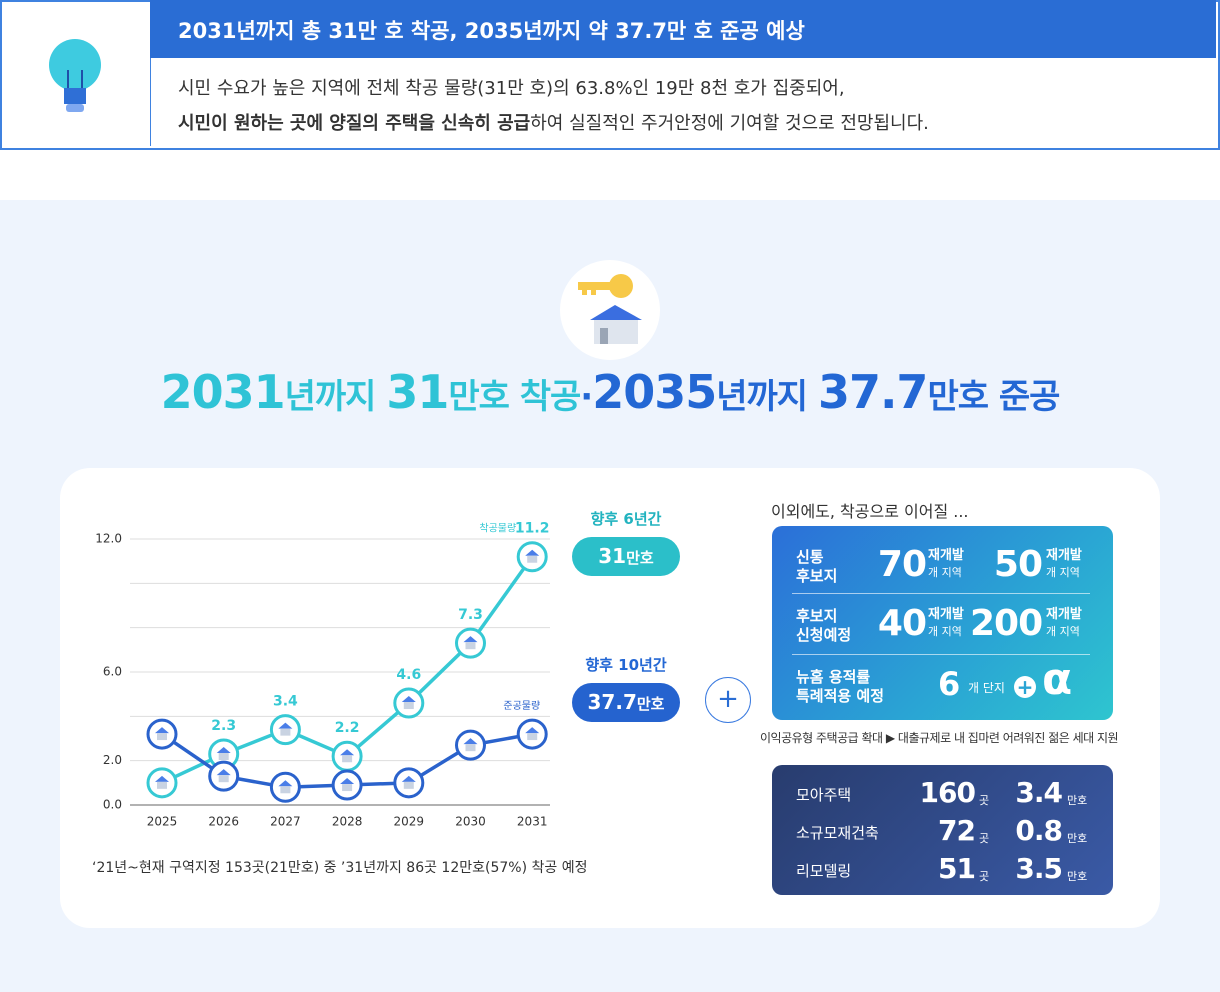 The width and height of the screenshot is (1220, 992). Describe the element at coordinates (833, 677) in the screenshot. I see `row-label: 뉴홈 용적률` at that location.